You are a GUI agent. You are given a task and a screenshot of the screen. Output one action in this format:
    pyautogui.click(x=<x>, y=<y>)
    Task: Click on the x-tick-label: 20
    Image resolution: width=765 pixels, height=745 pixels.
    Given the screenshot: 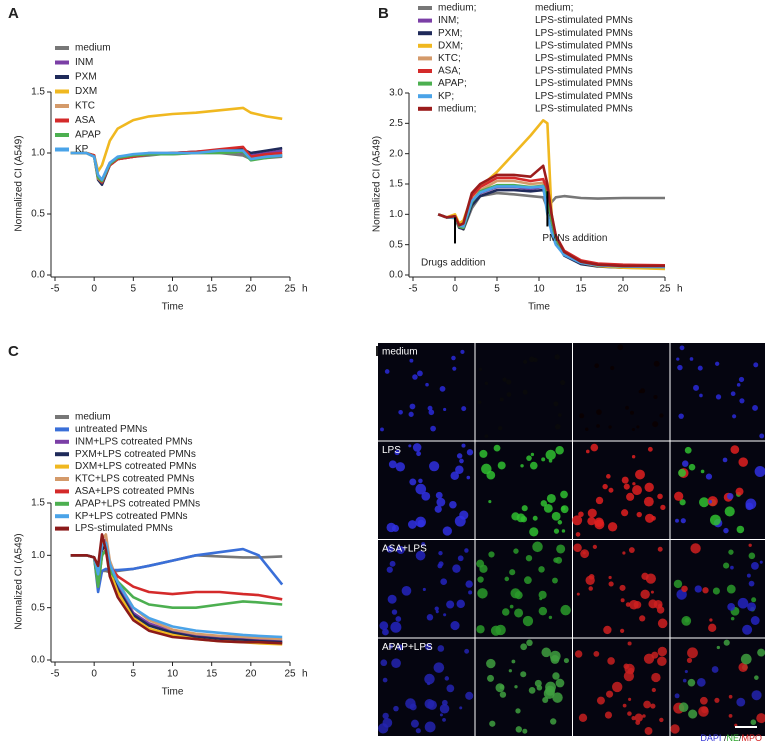 What is the action you would take?
    pyautogui.click(x=251, y=289)
    